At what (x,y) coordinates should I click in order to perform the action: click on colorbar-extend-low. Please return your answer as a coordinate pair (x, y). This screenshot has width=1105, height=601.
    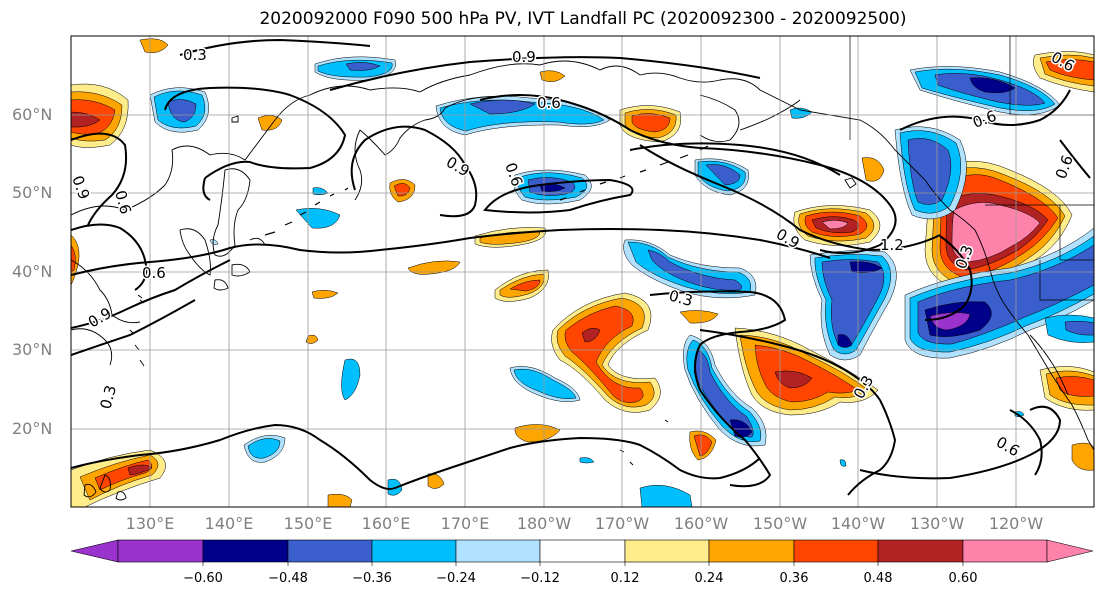
    Looking at the image, I should click on (94, 551).